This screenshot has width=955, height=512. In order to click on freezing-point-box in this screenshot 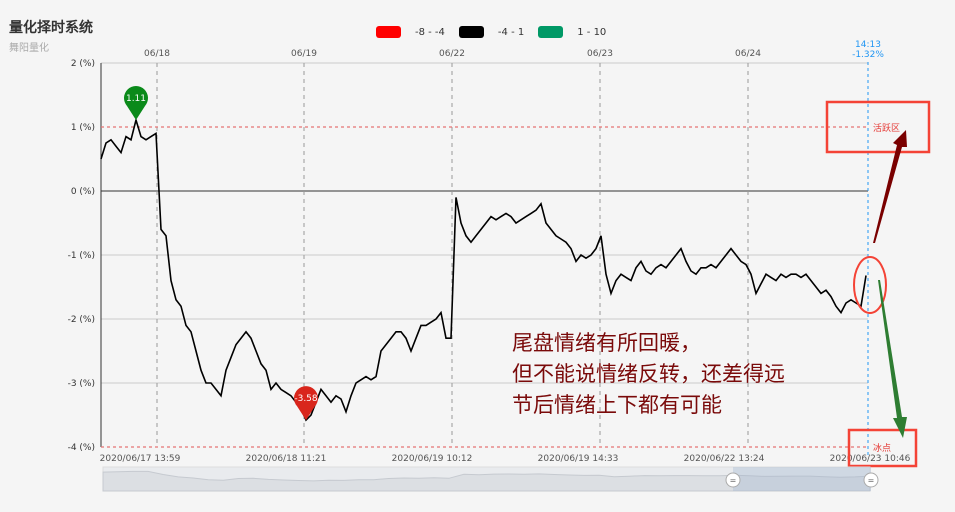, I will do `click(882, 448)`.